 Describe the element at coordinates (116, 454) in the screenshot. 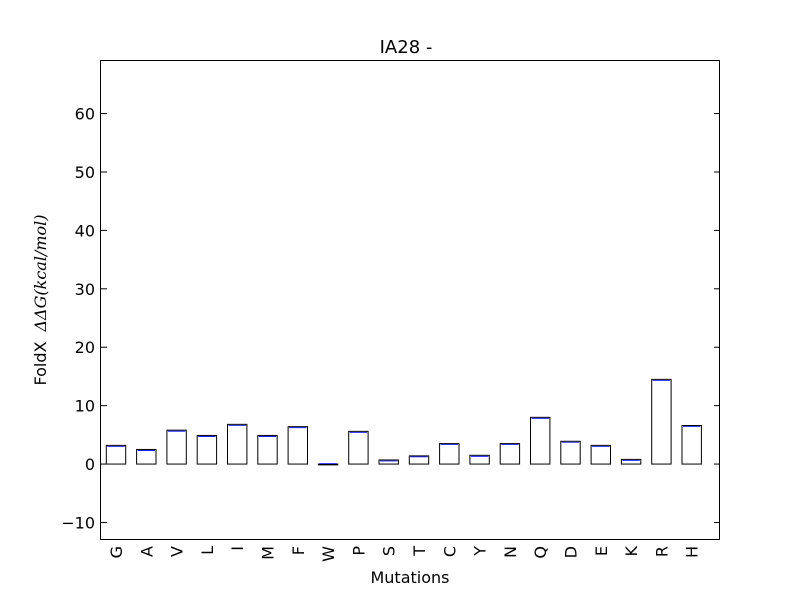

I see `bar-G` at that location.